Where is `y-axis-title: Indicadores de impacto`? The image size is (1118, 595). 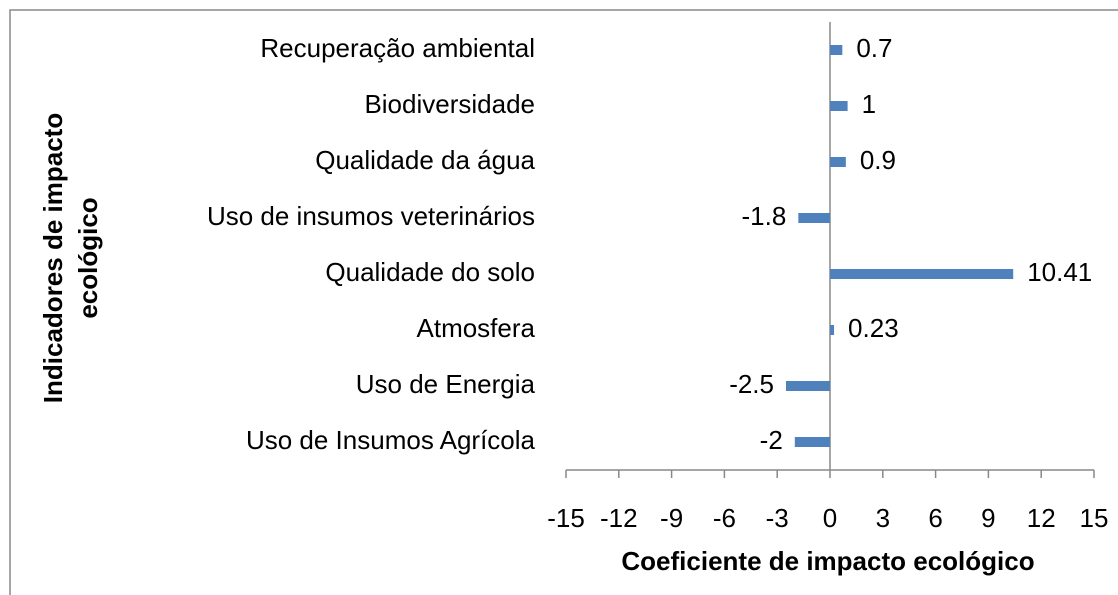 y-axis-title: Indicadores de impacto is located at coordinates (53, 258).